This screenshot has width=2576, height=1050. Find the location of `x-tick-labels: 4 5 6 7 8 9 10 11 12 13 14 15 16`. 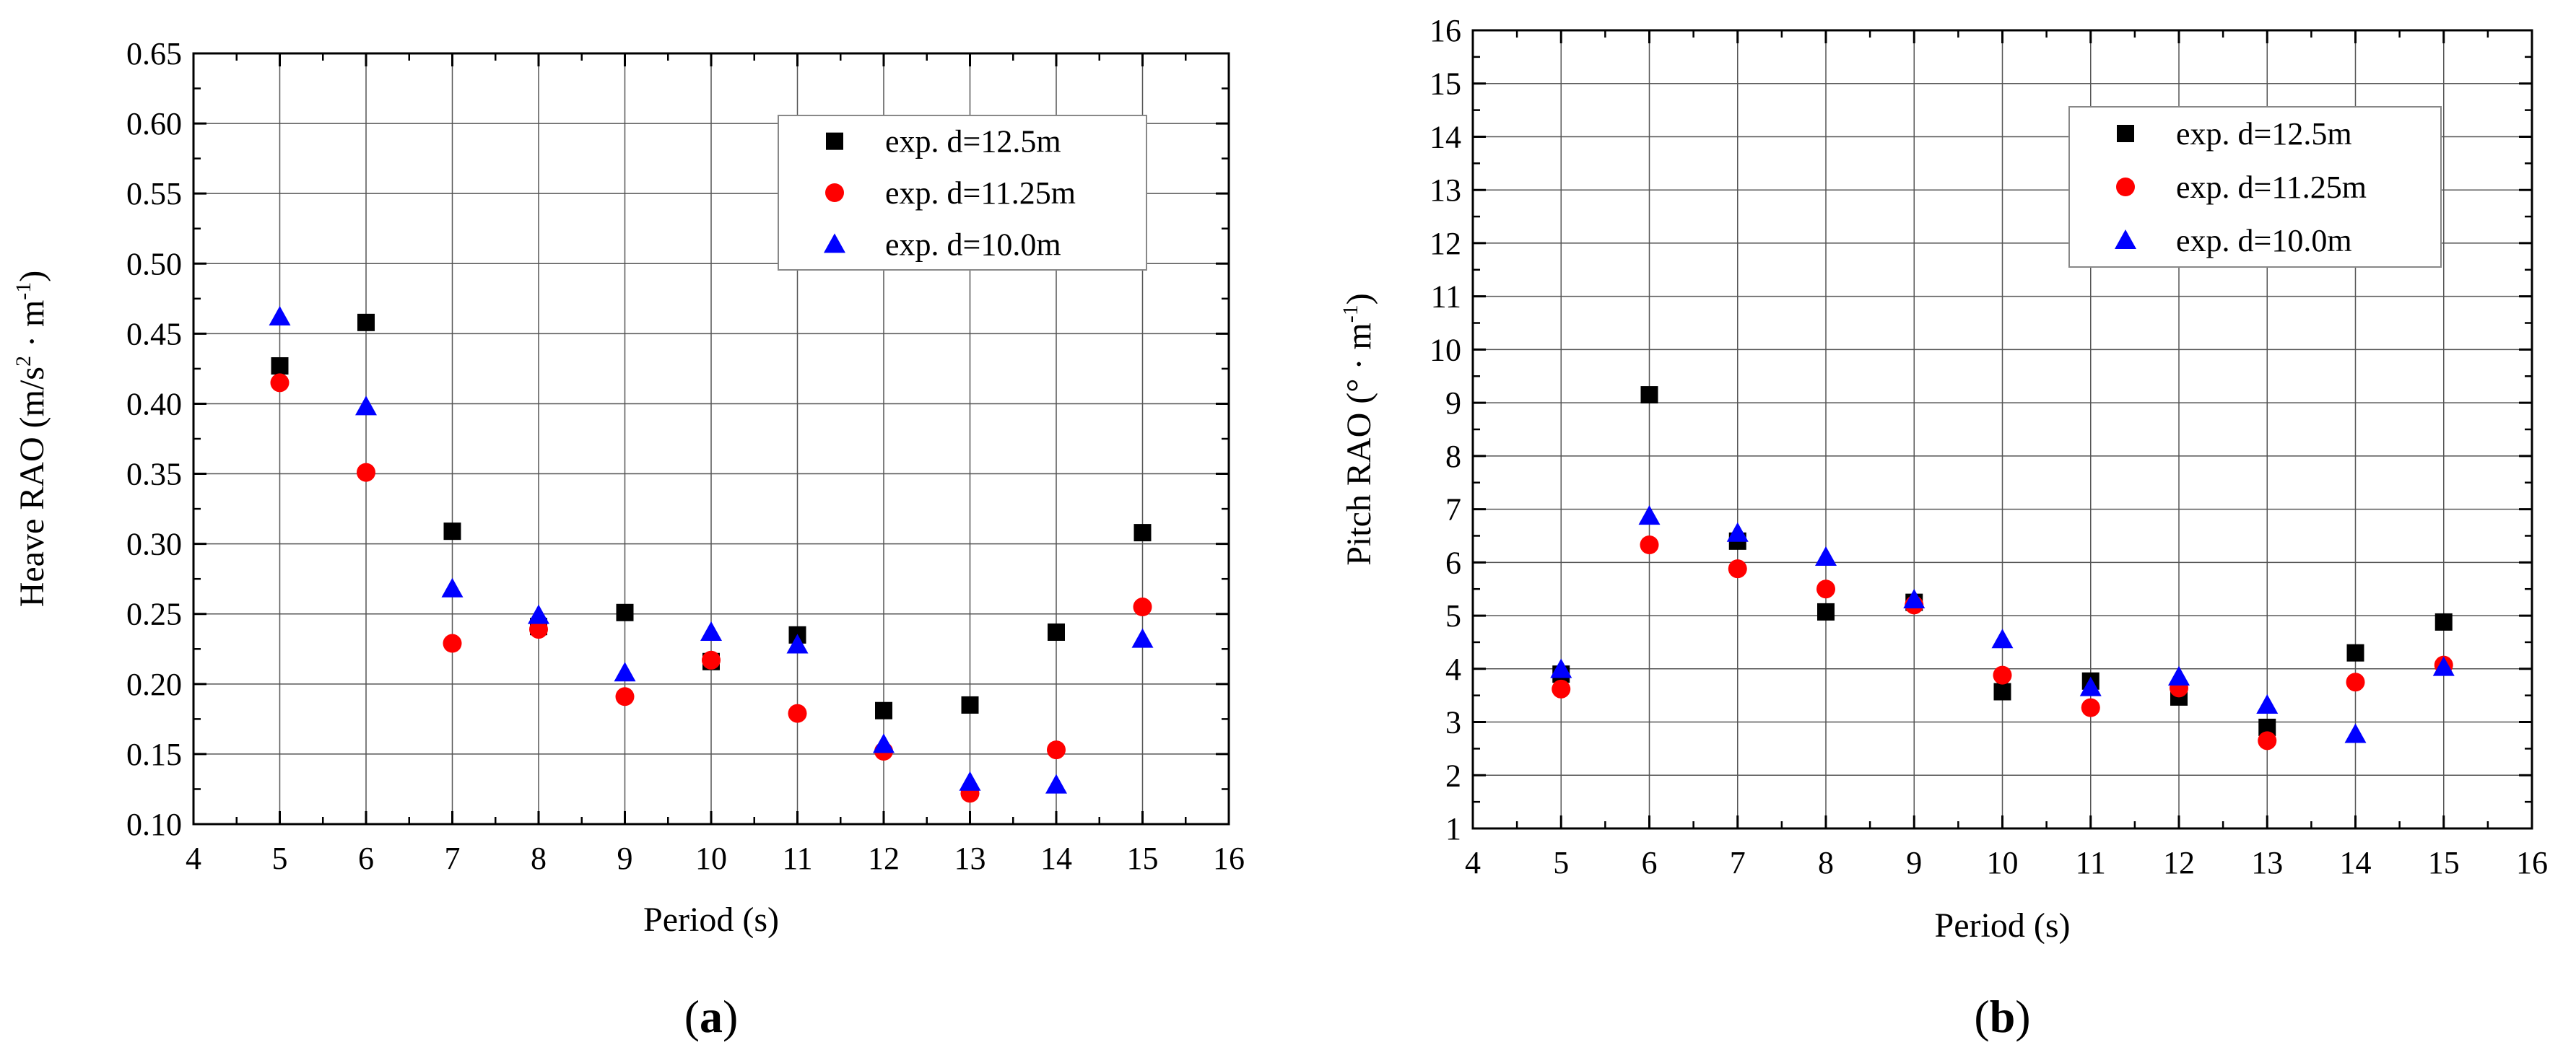

x-tick-labels: 4 5 6 7 8 9 10 11 12 13 14 15 16 is located at coordinates (715, 858).